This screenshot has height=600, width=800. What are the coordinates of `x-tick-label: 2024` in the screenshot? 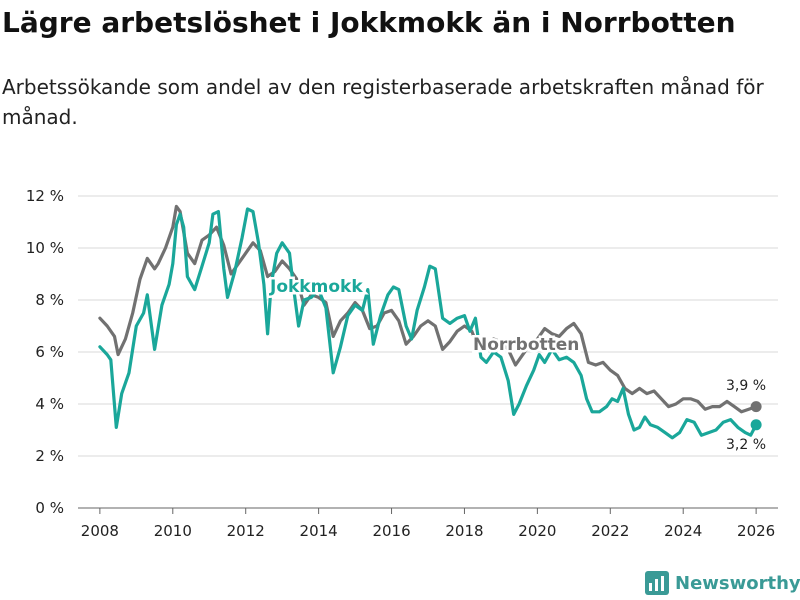 It's located at (683, 531).